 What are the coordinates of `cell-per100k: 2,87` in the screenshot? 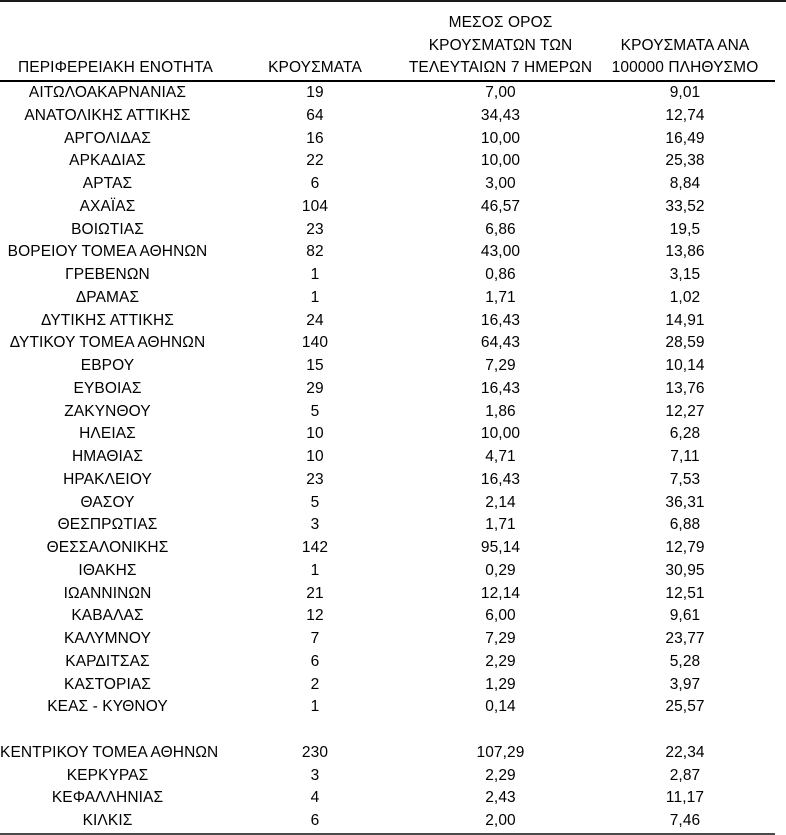 It's located at (685, 775).